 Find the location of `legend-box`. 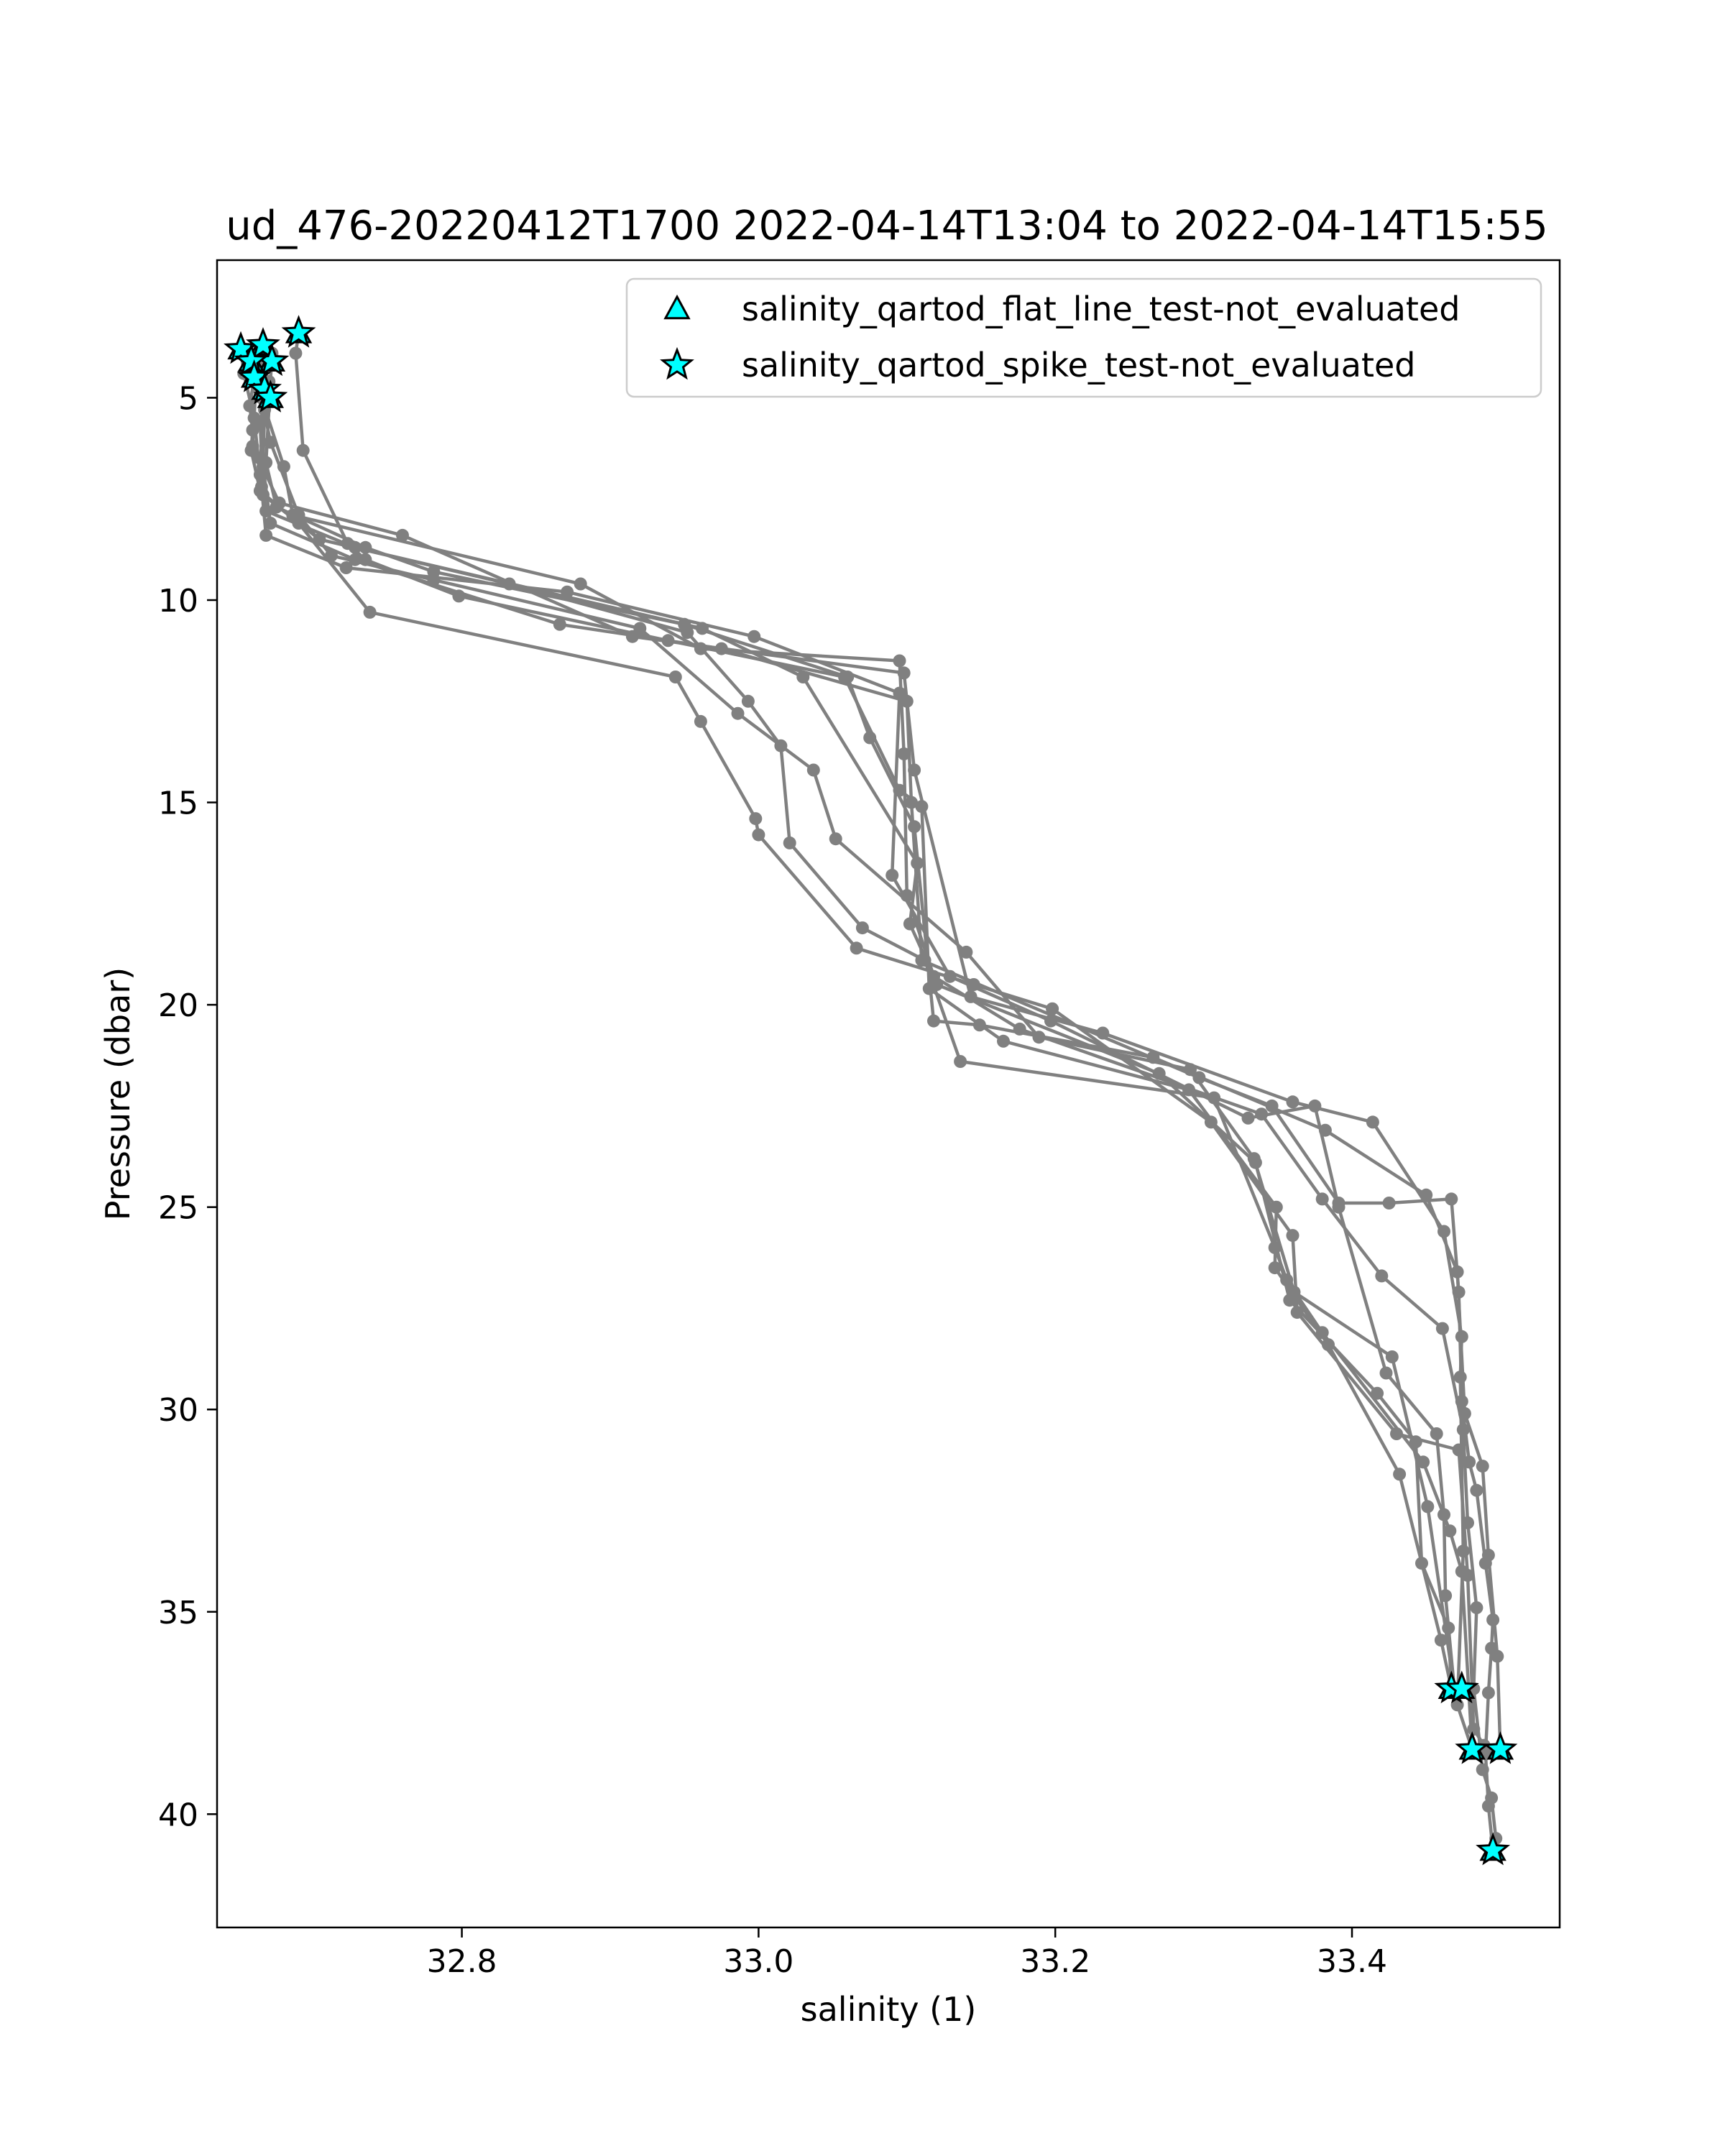

legend-box is located at coordinates (1083, 337).